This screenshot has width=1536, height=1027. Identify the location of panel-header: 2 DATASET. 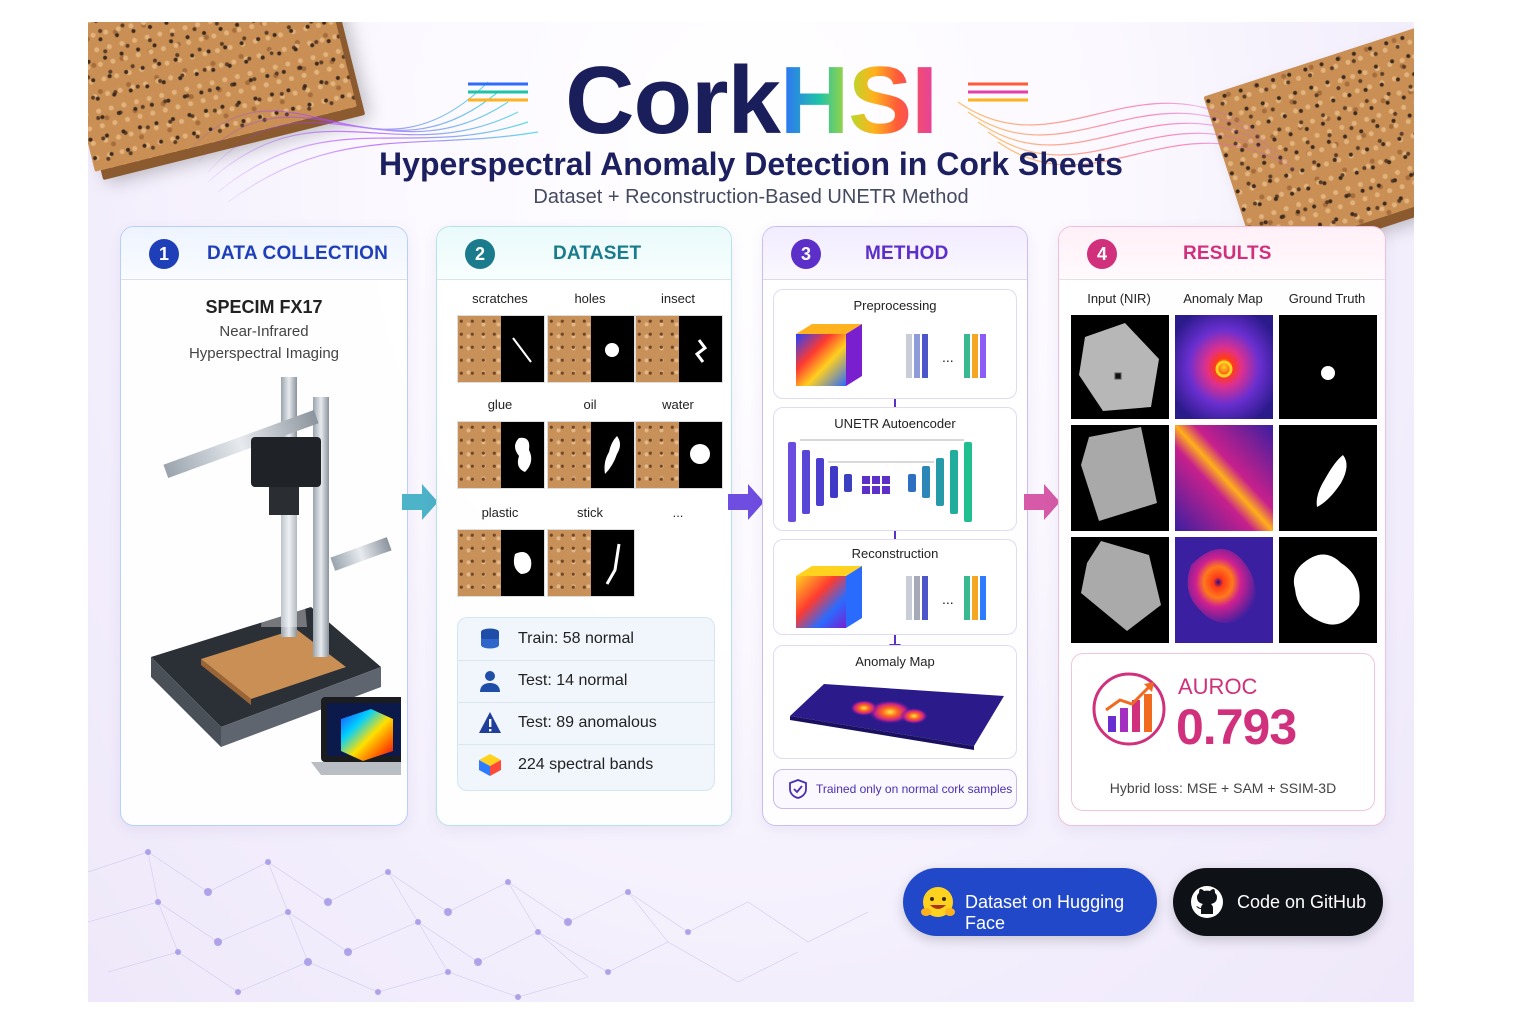
(584, 253).